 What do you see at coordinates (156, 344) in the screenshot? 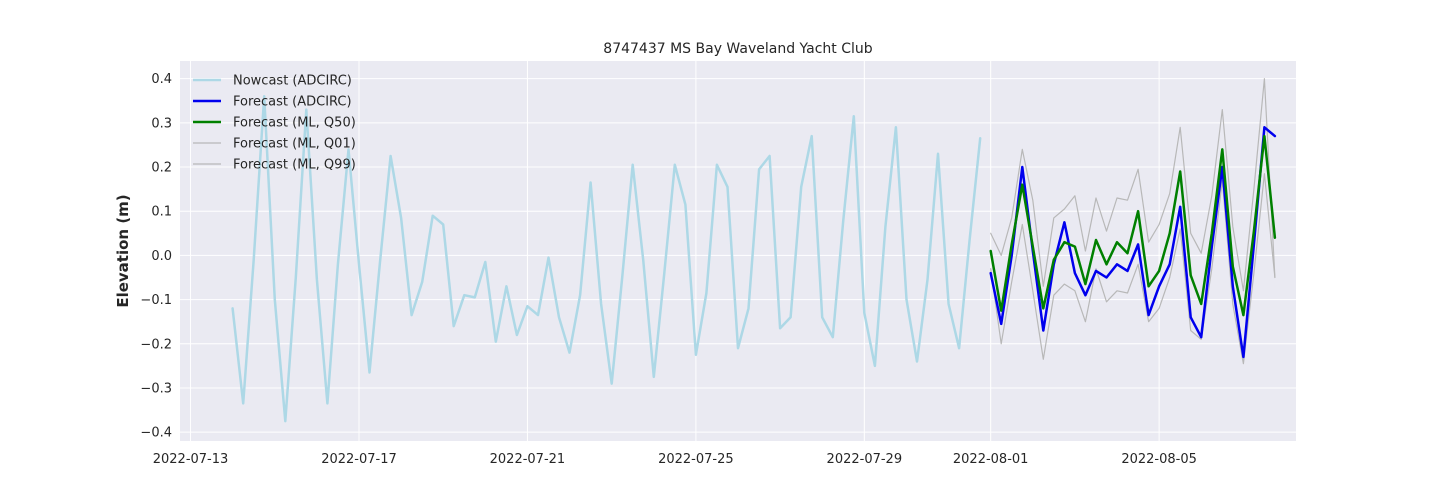
I see `y-tick-label: −0.2` at bounding box center [156, 344].